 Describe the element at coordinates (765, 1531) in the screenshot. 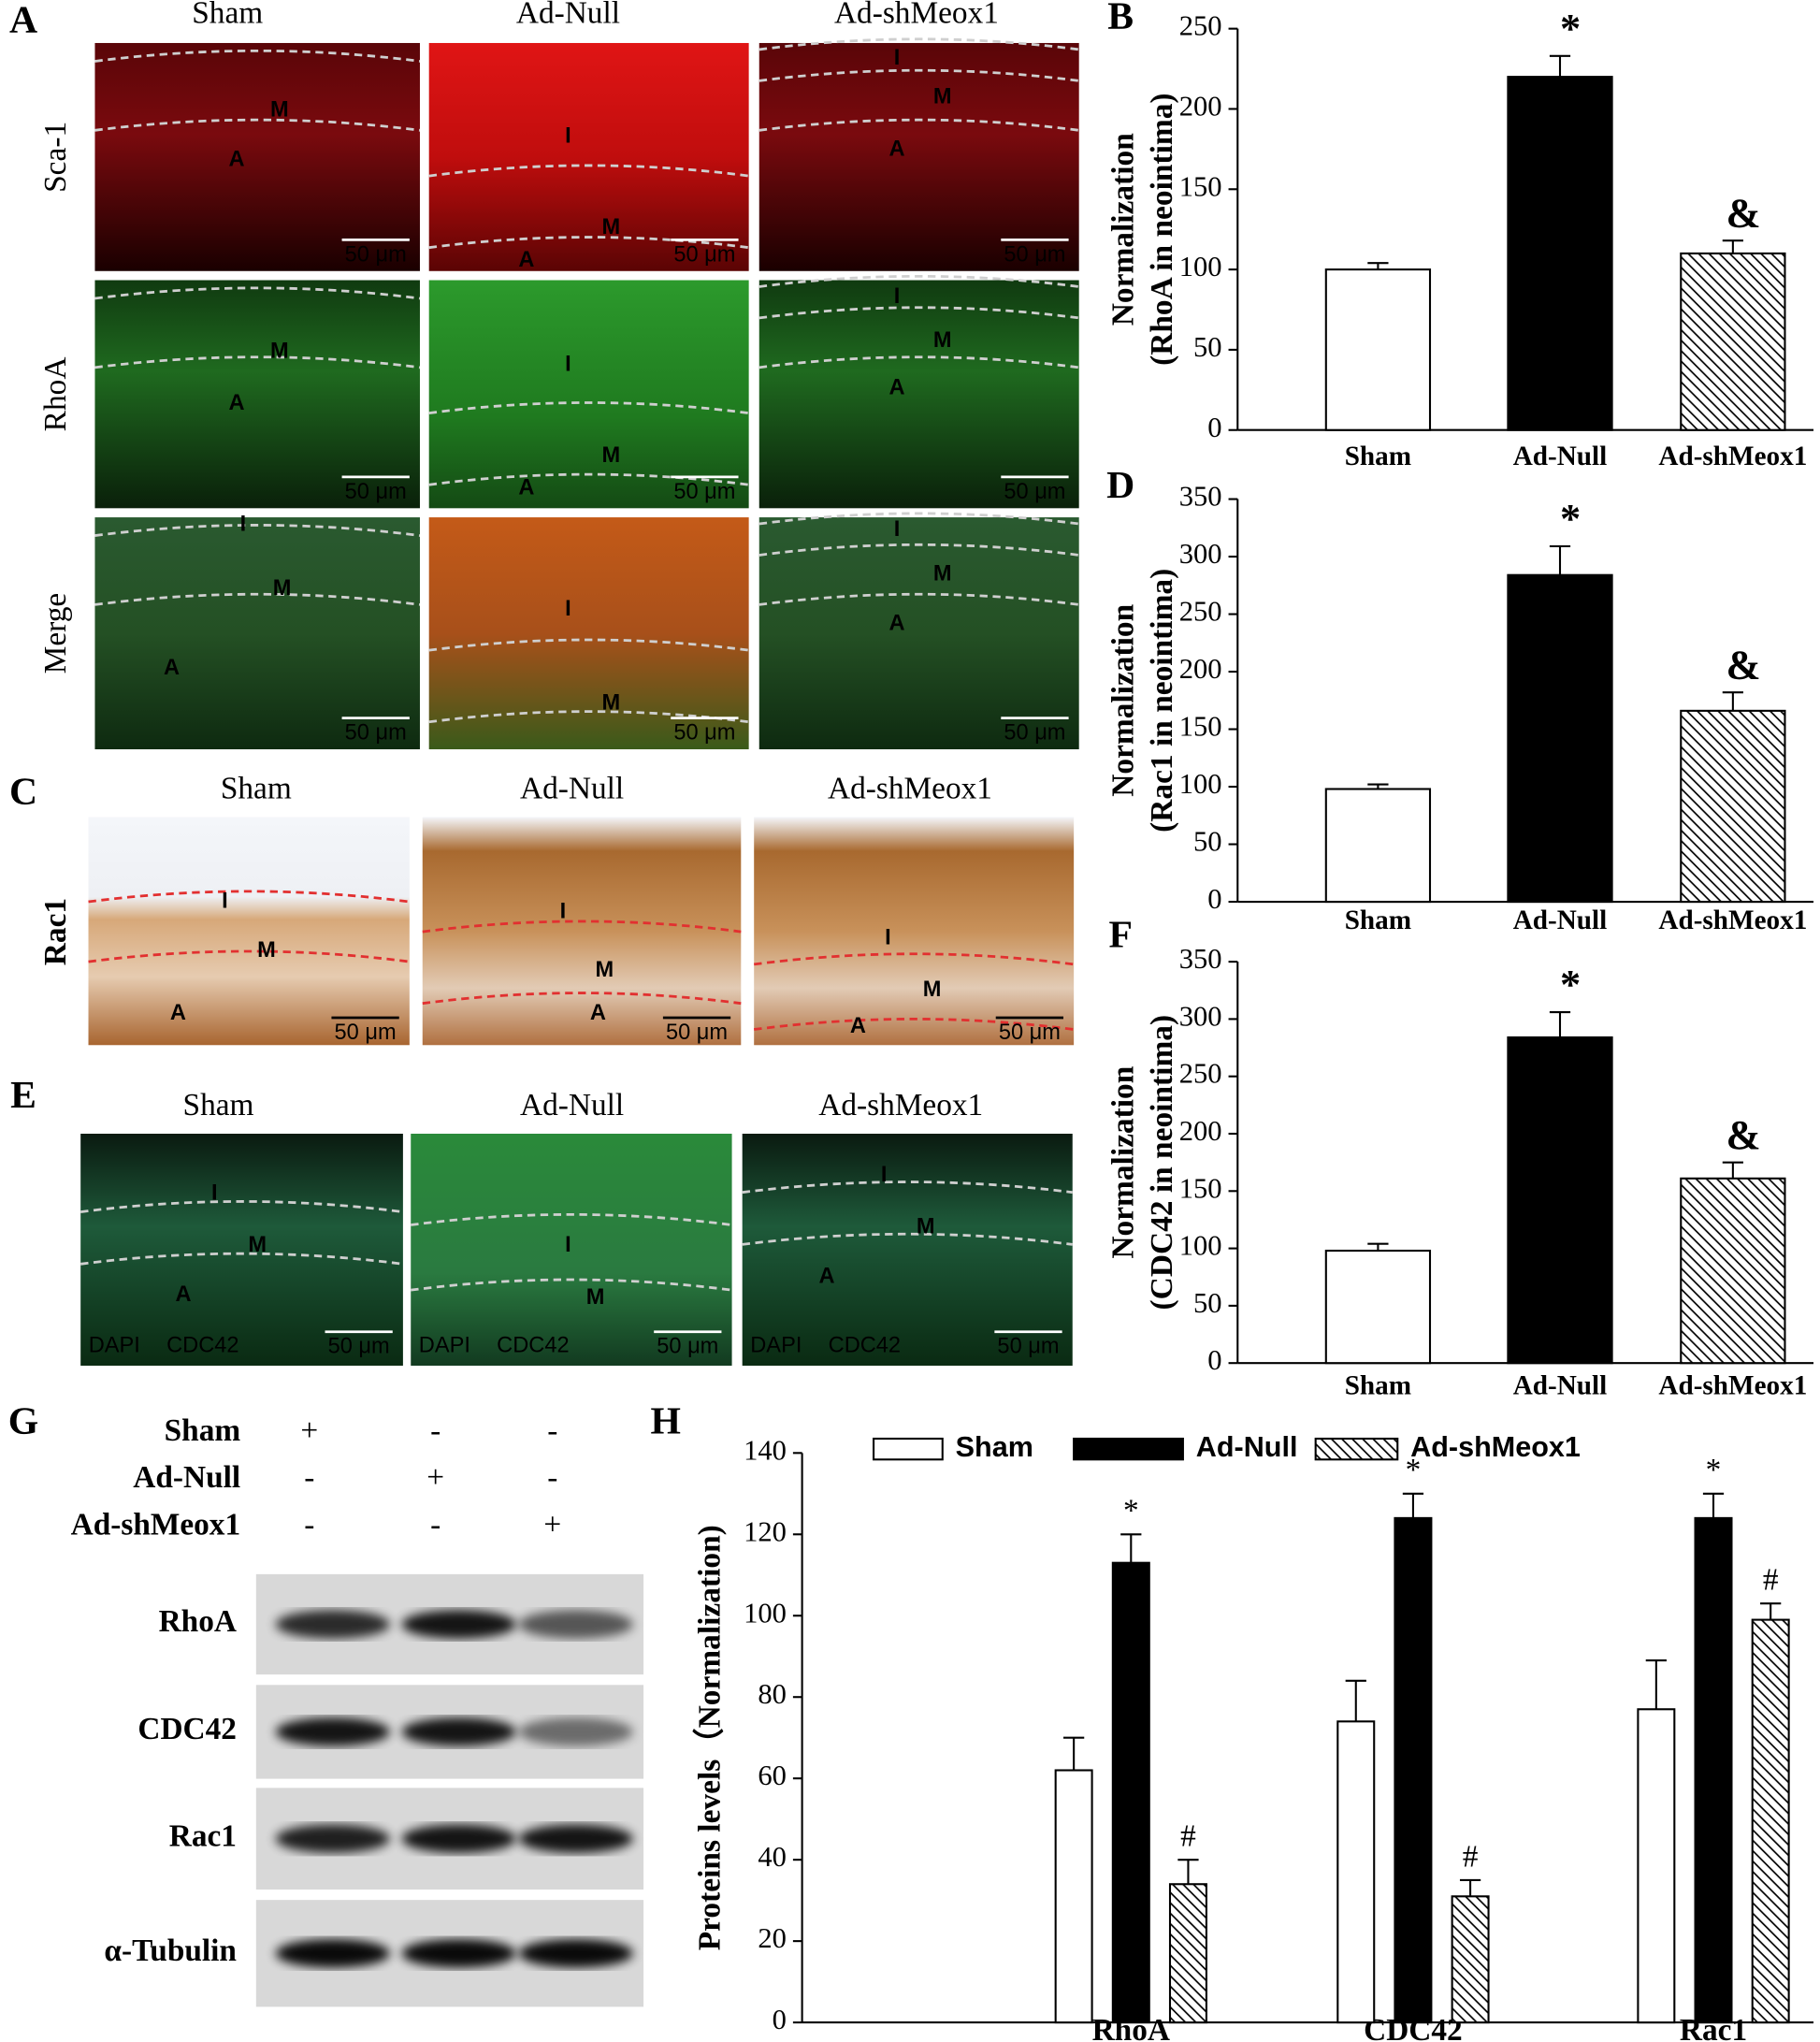

I see `y-tick-label: 120` at that location.